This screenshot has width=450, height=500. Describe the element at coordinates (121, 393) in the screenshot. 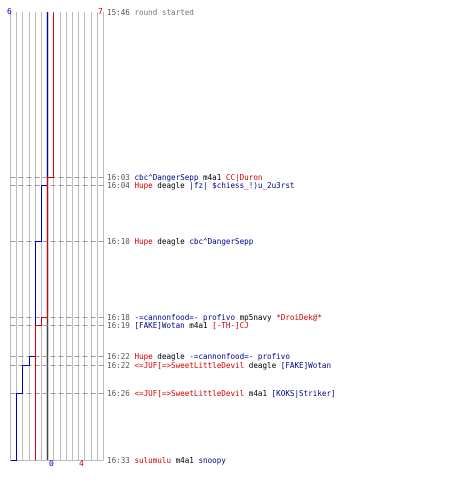

I see `event-time: 16:26` at that location.